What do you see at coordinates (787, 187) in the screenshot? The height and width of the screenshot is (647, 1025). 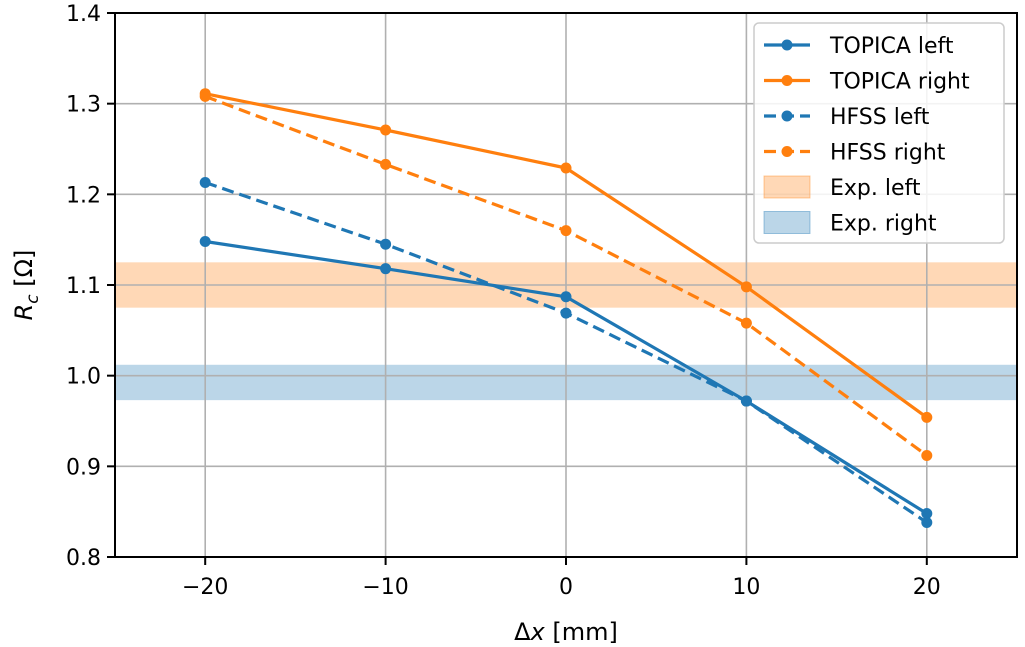 I see `legend-patch-exp-left` at bounding box center [787, 187].